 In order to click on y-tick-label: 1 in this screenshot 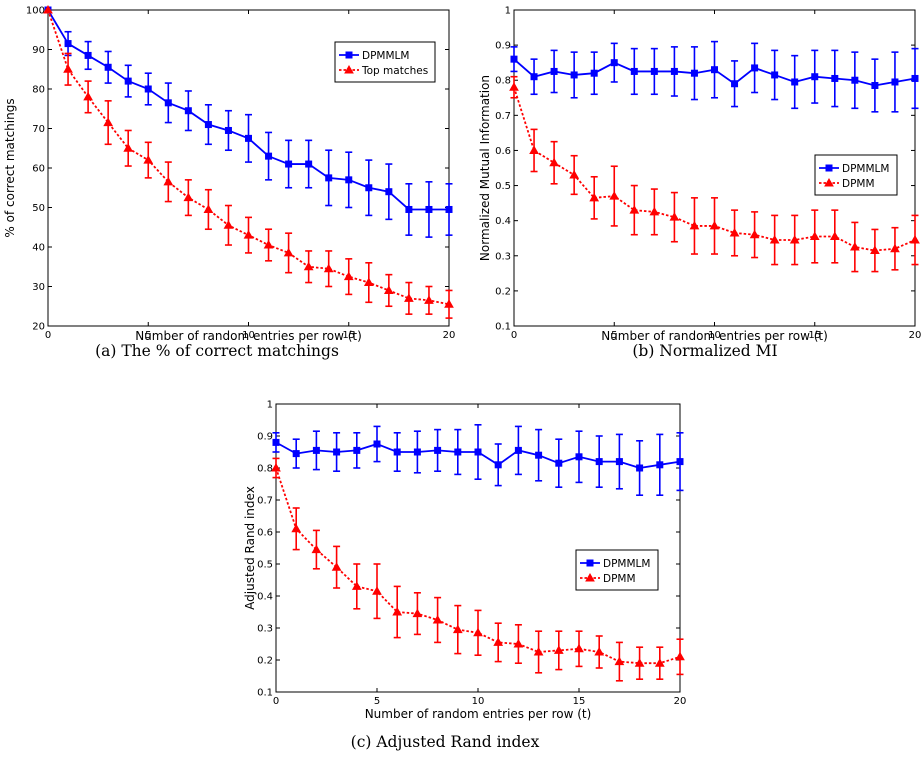, I will do `click(270, 405)`.